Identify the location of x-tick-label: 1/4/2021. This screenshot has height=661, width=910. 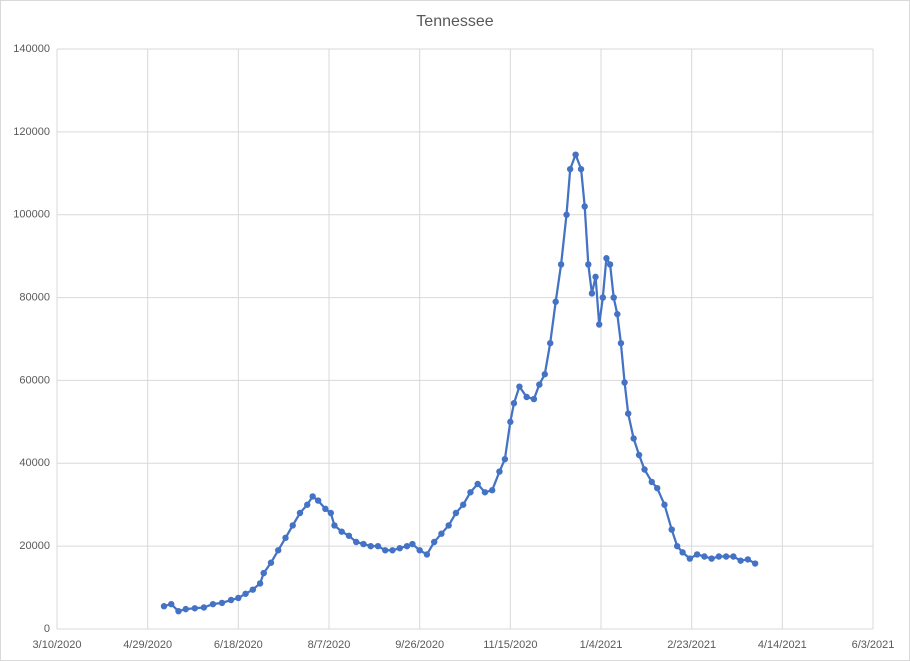
(601, 645).